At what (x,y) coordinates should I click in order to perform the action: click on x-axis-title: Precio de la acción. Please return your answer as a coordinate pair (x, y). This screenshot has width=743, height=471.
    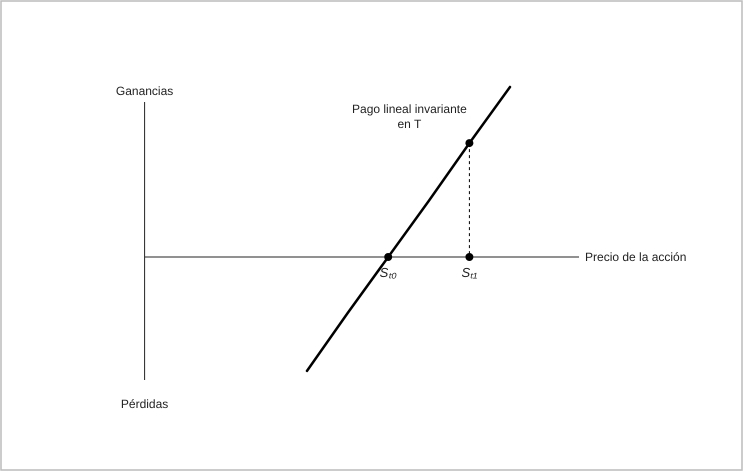
    Looking at the image, I should click on (635, 257).